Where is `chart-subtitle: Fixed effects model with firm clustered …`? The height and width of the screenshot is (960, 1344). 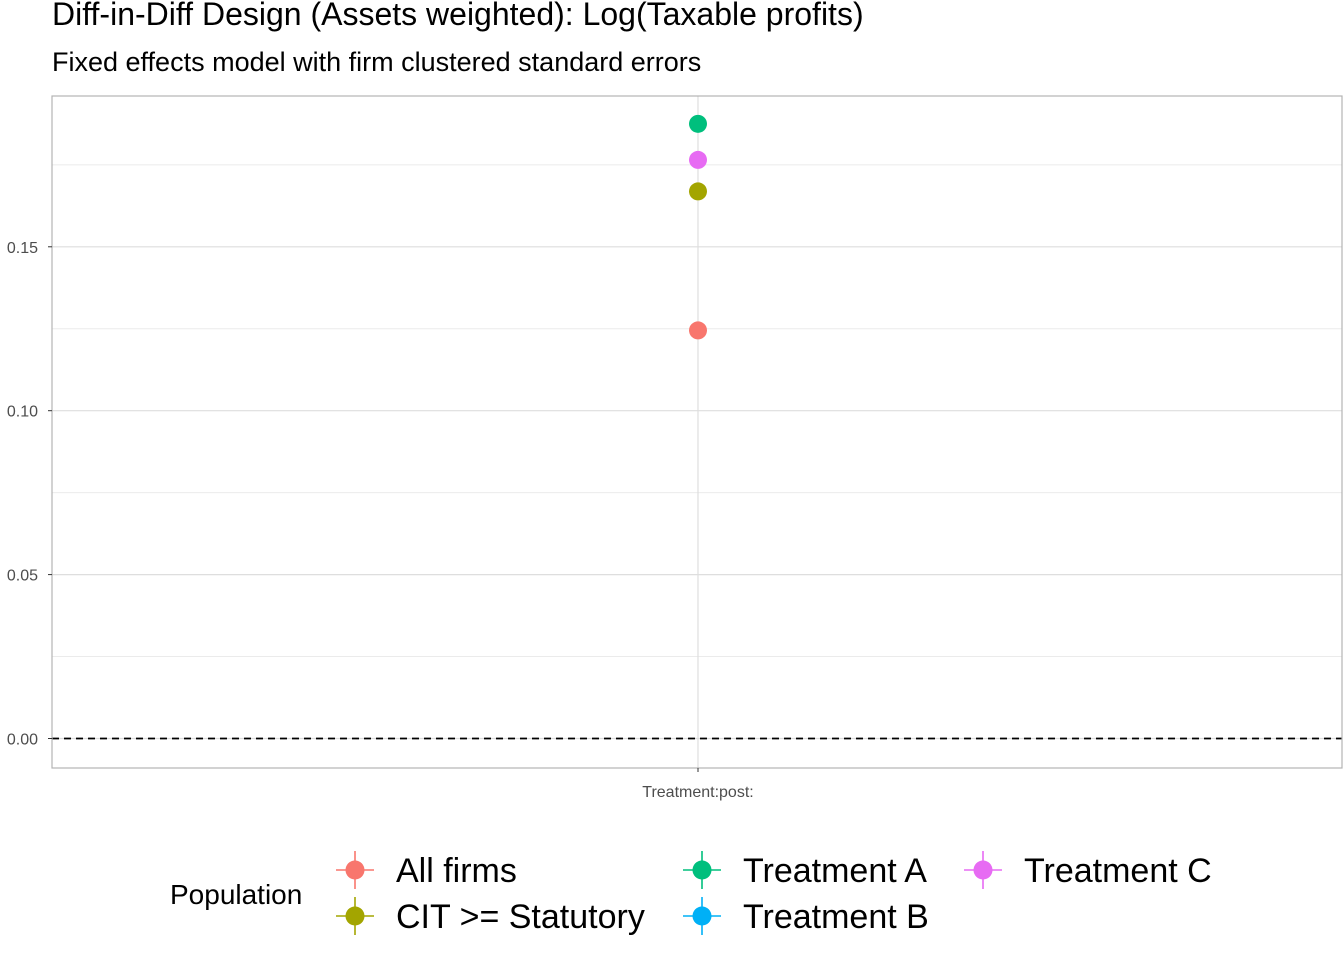
chart-subtitle: Fixed effects model with firm clustered … is located at coordinates (377, 62).